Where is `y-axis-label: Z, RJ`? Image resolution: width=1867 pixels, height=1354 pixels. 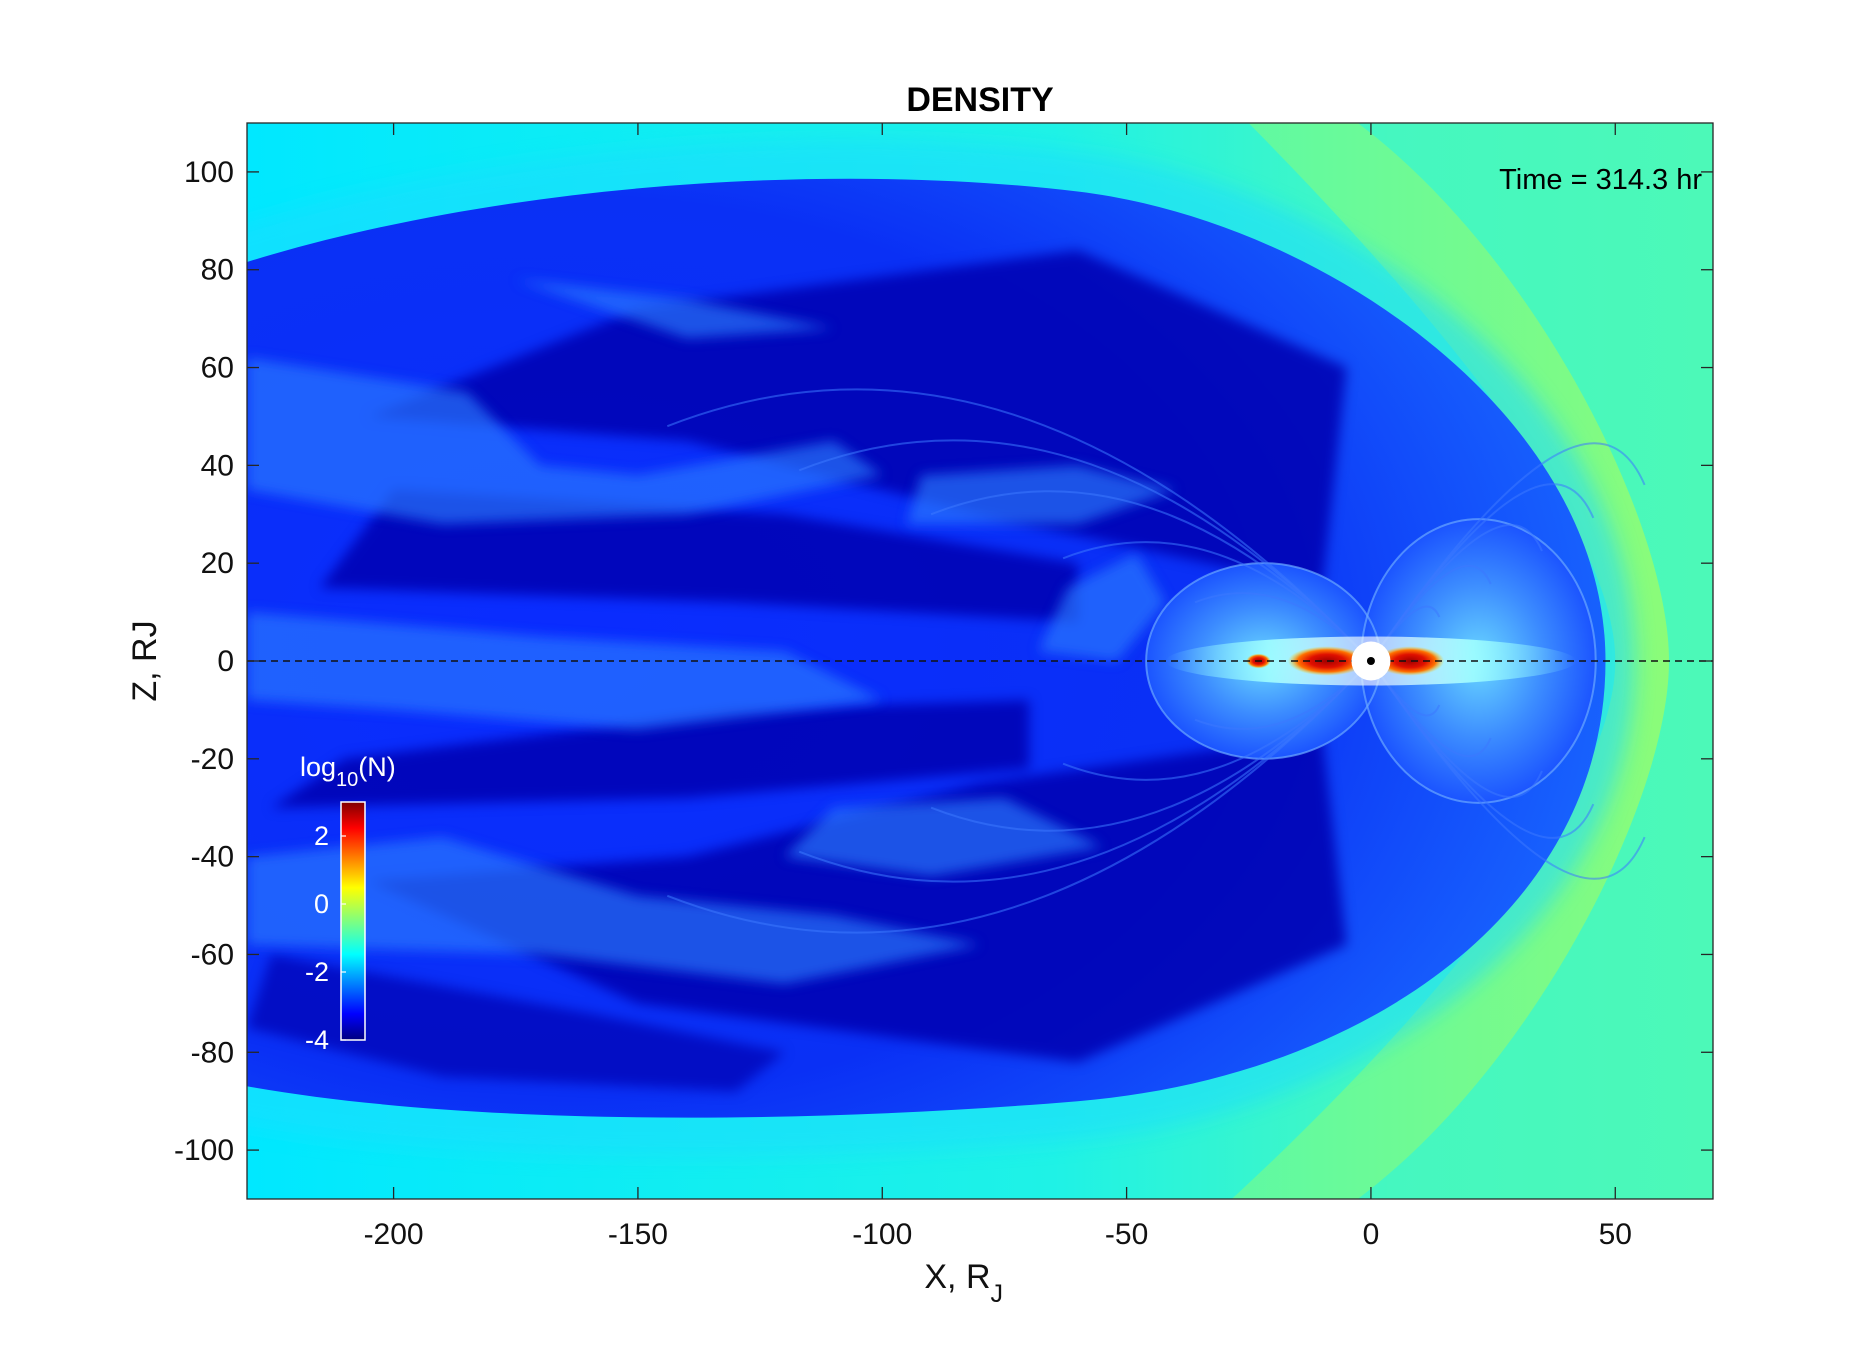 y-axis-label: Z, RJ is located at coordinates (145, 660).